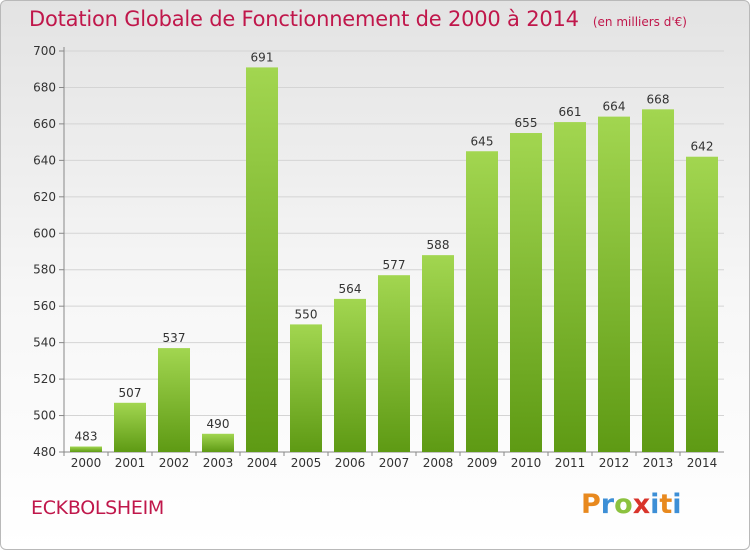  Describe the element at coordinates (86, 463) in the screenshot. I see `x-tick-label-2000: 2000` at that location.